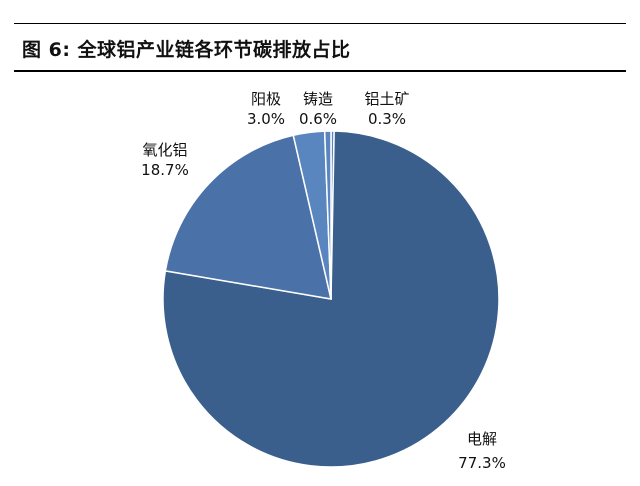 This screenshot has height=486, width=640. I want to click on chart-title: 图 6: 全球铝产业链各环节碳排放占比, so click(186, 50).